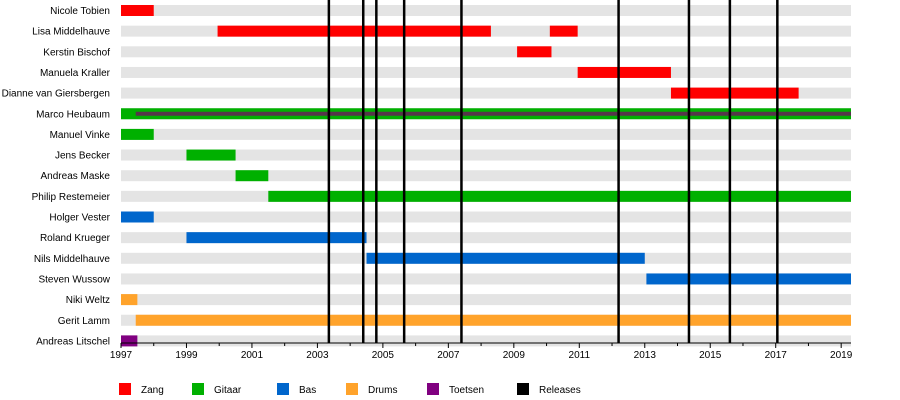 The height and width of the screenshot is (400, 900). What do you see at coordinates (80, 11) in the screenshot?
I see `member-label-nicole-tobien: Nicole Tobien` at bounding box center [80, 11].